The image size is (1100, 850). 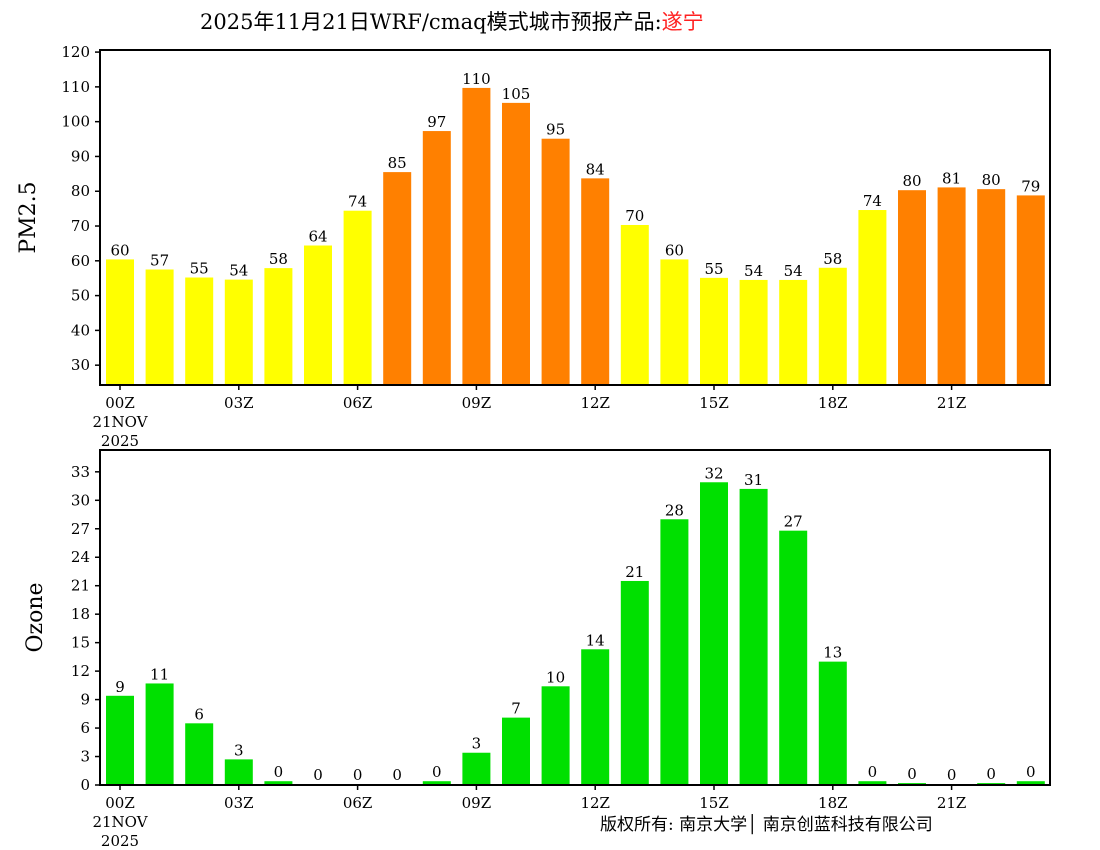 I want to click on chart-title: 2025年11月21日WRF/cmaq模式城市预报产品:遂宁, so click(x=452, y=21).